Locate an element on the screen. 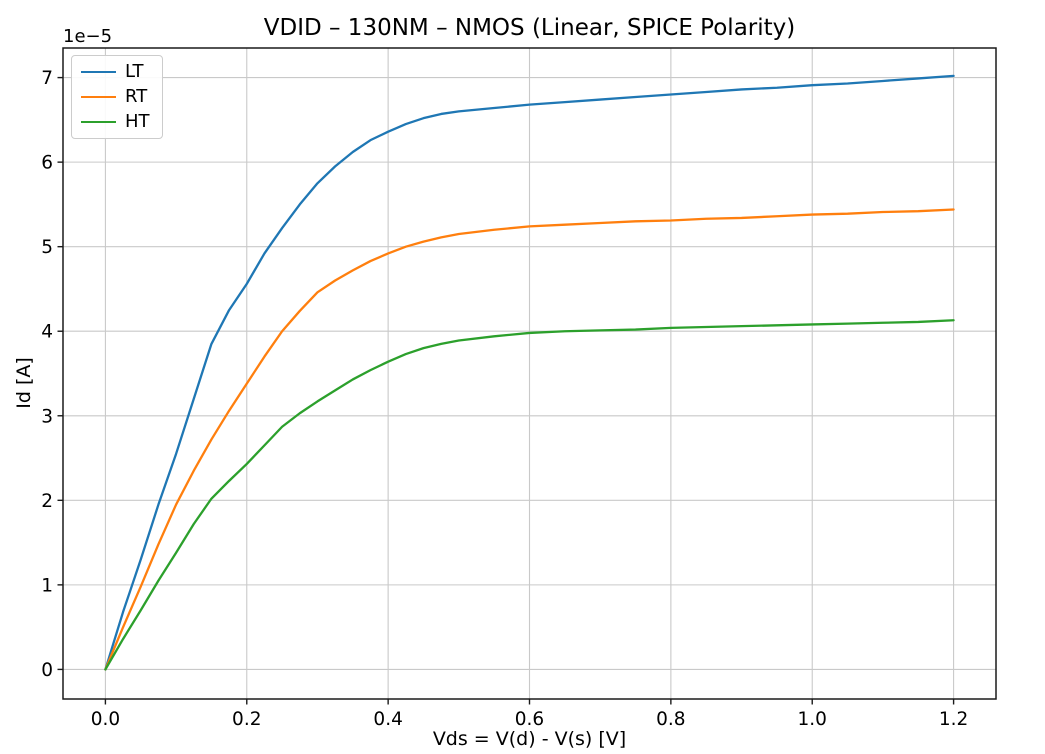  legend-item: HT is located at coordinates (115, 122).